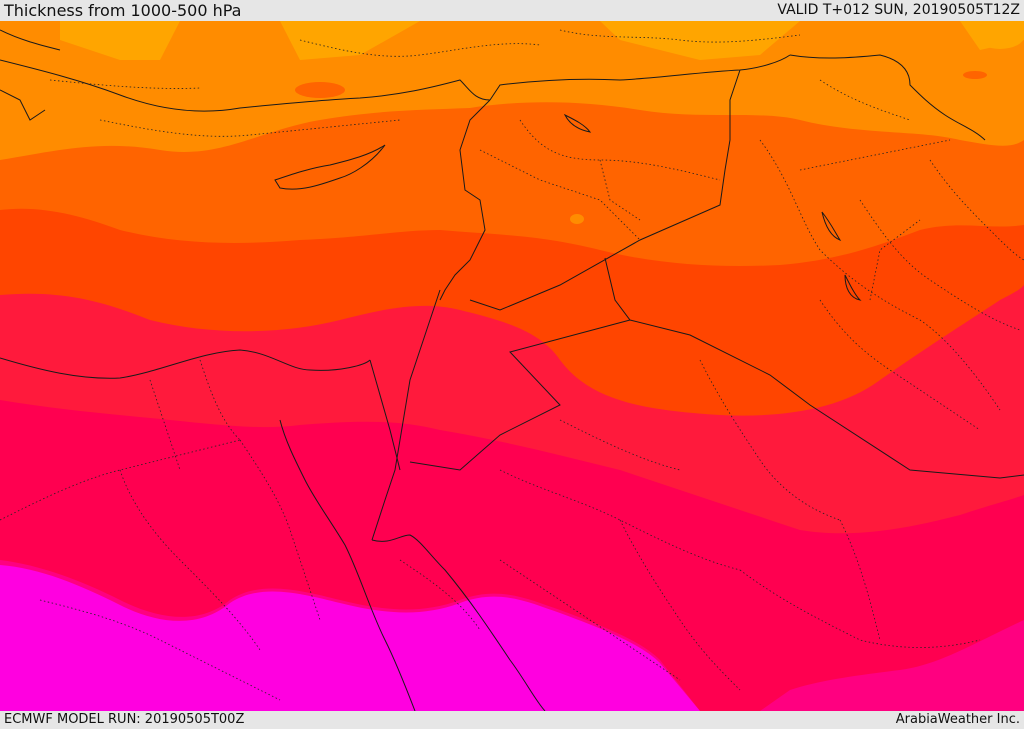 The image size is (1024, 729). Describe the element at coordinates (123, 10) in the screenshot. I see `map-title: Thickness from 1000-500 hPa` at that location.